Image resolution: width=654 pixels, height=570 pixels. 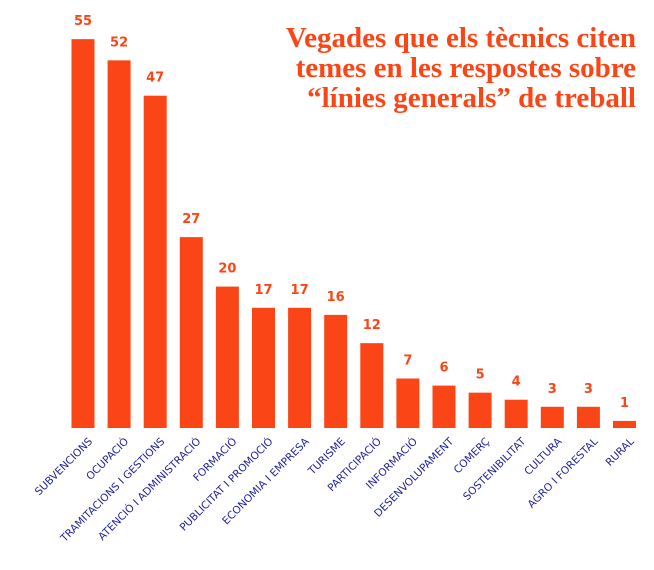 What do you see at coordinates (619, 452) in the screenshot?
I see `x-tick-label: RURAL` at bounding box center [619, 452].